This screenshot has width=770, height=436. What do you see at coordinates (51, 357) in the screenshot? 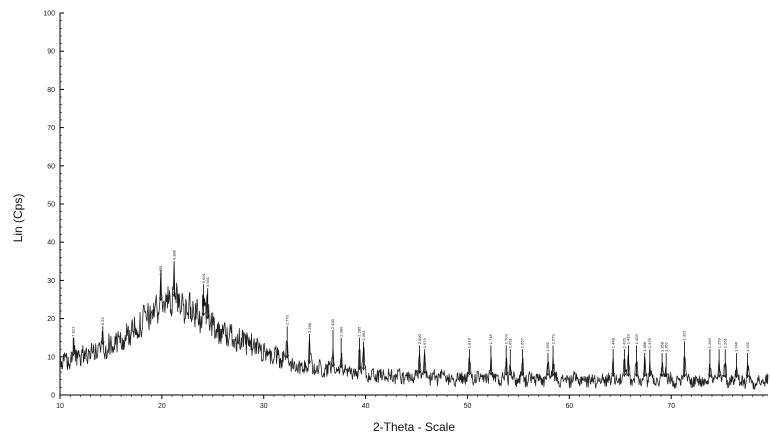
I see `y-tick-label: 10` at bounding box center [51, 357].